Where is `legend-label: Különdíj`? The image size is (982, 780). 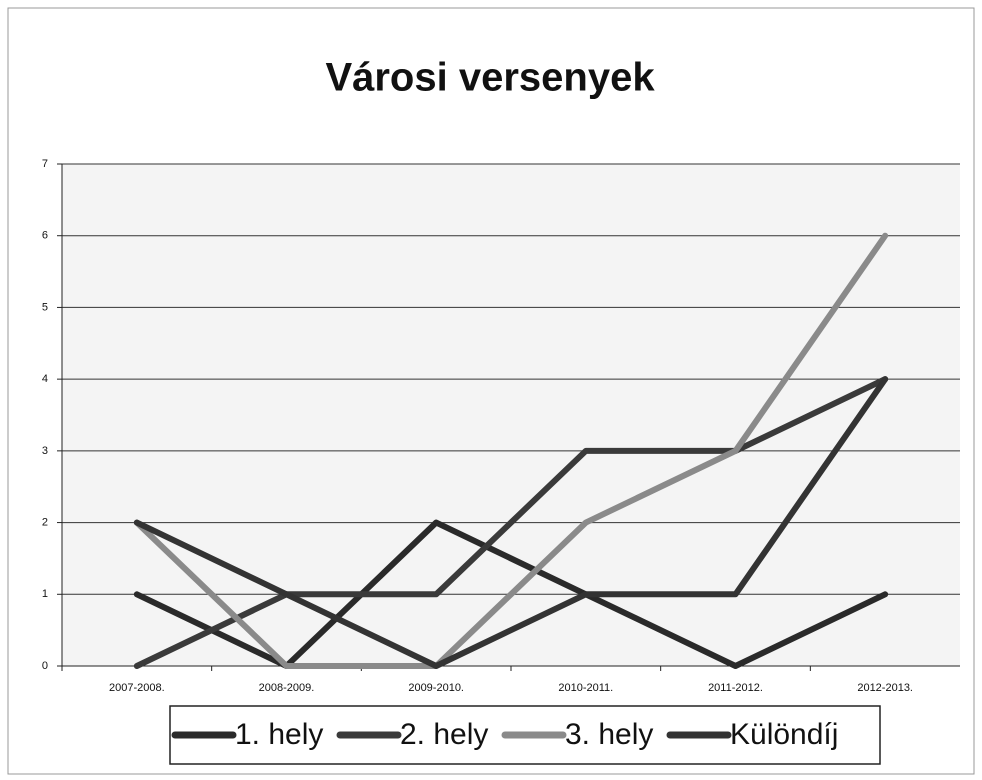
legend-label: Különdíj is located at coordinates (784, 734).